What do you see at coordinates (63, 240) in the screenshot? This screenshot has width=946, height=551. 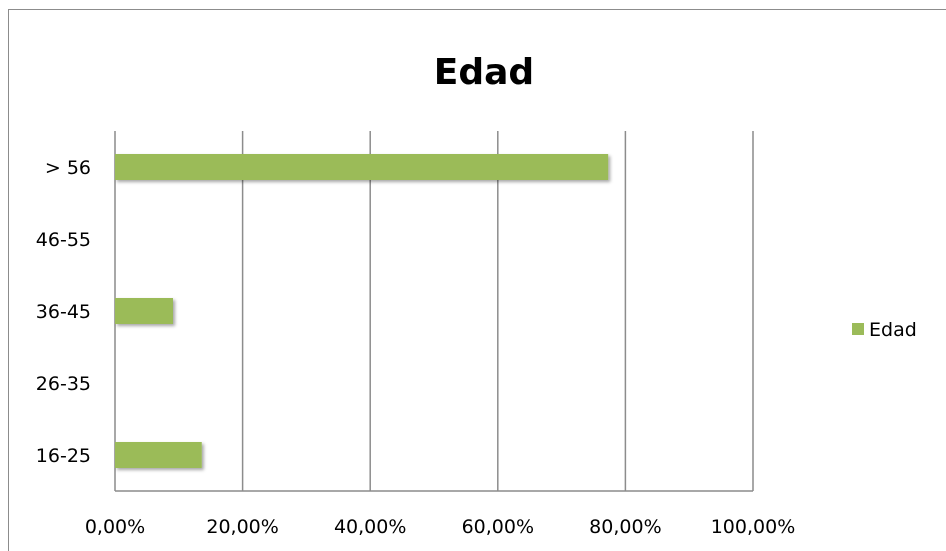 I see `y-tick-label: 46-55` at bounding box center [63, 240].